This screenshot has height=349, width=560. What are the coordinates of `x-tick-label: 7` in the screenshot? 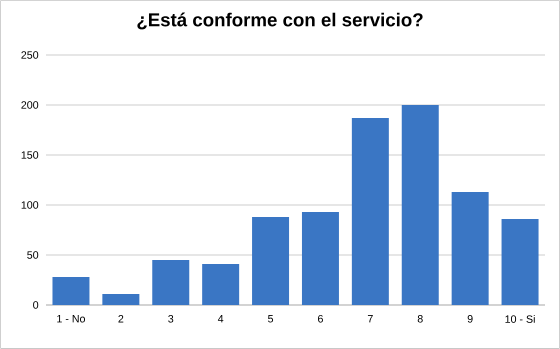 It's located at (370, 318).